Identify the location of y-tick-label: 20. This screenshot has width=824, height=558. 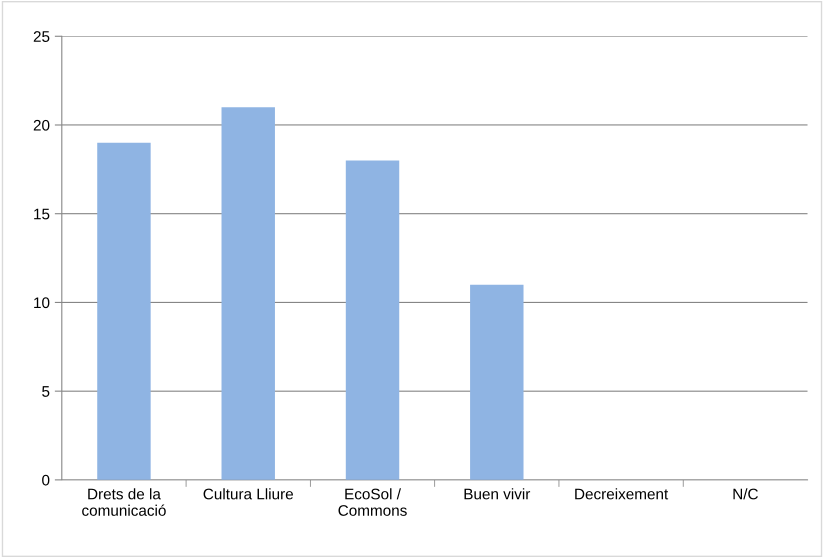
(42, 125).